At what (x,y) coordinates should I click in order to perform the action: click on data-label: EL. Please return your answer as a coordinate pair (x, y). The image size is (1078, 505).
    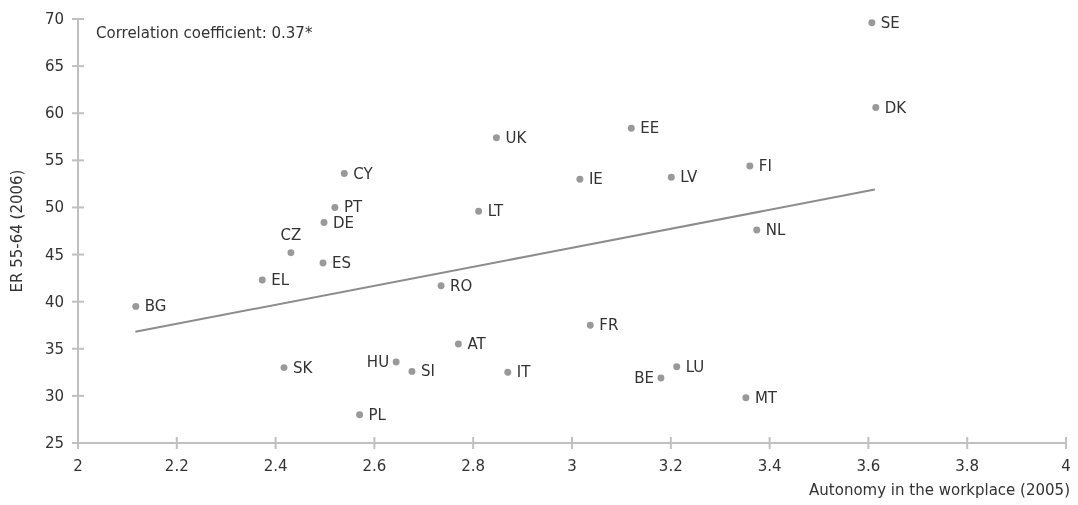
    Looking at the image, I should click on (280, 280).